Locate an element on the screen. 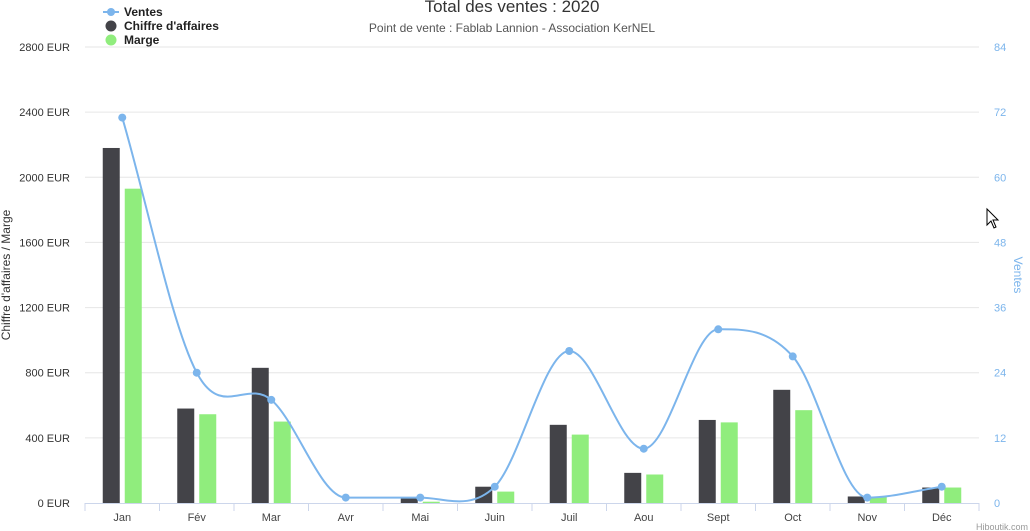 The image size is (1030, 531). x-tick-label: Oct is located at coordinates (792, 518).